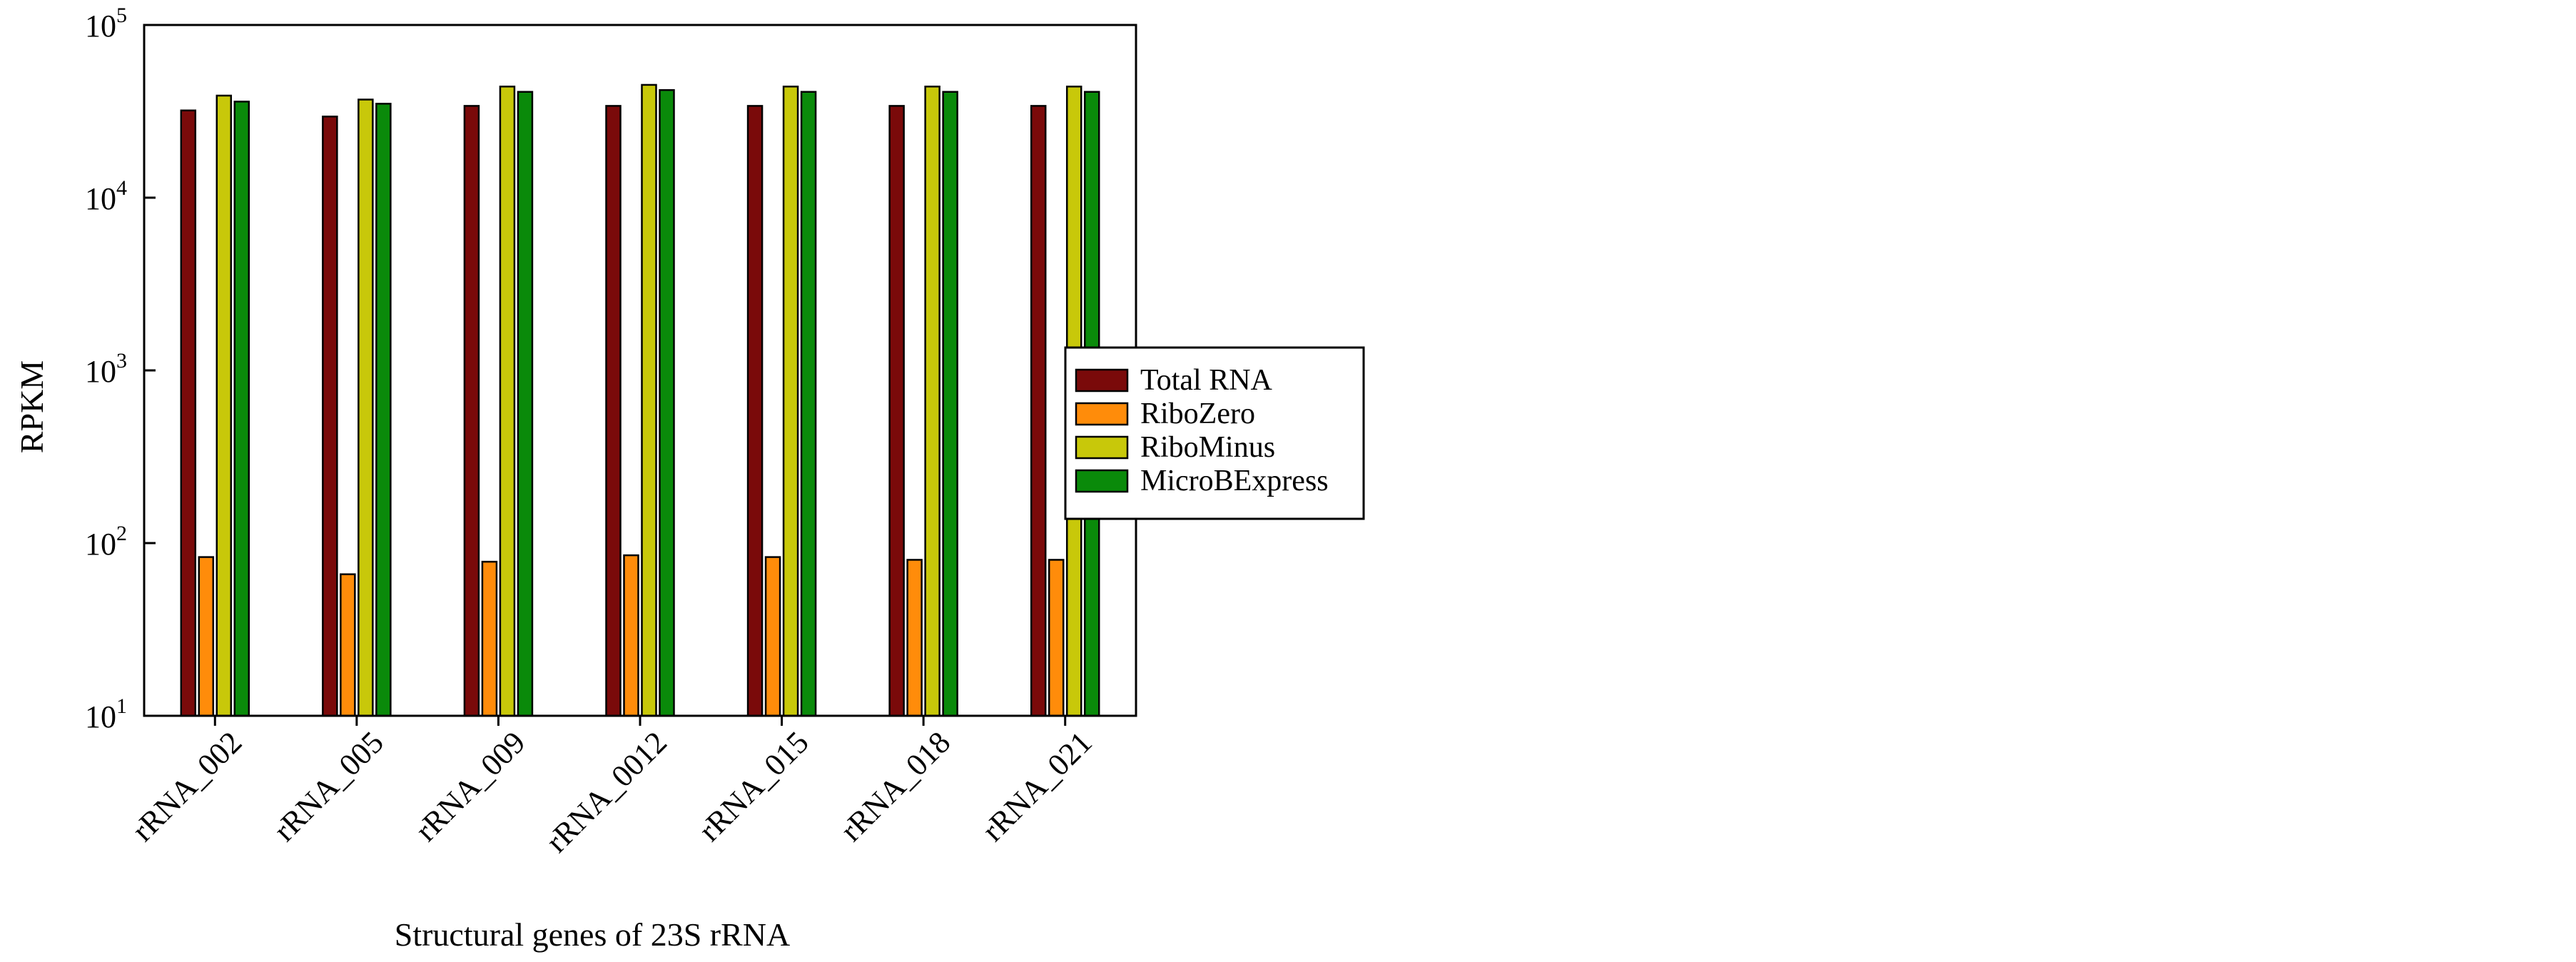 The width and height of the screenshot is (2576, 962). What do you see at coordinates (592, 935) in the screenshot?
I see `x-axis-label: Structural genes of 23S rRNA` at bounding box center [592, 935].